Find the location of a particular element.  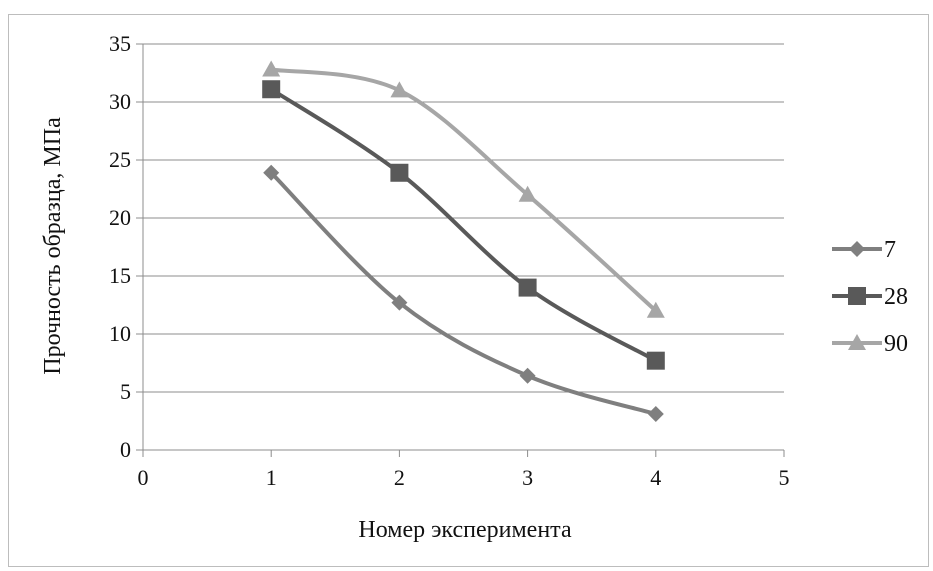

x-tick-label: 4 is located at coordinates (655, 477).